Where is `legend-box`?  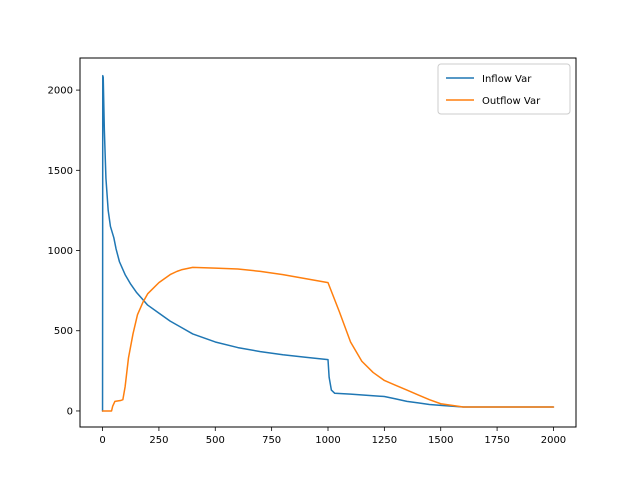 legend-box is located at coordinates (504, 89).